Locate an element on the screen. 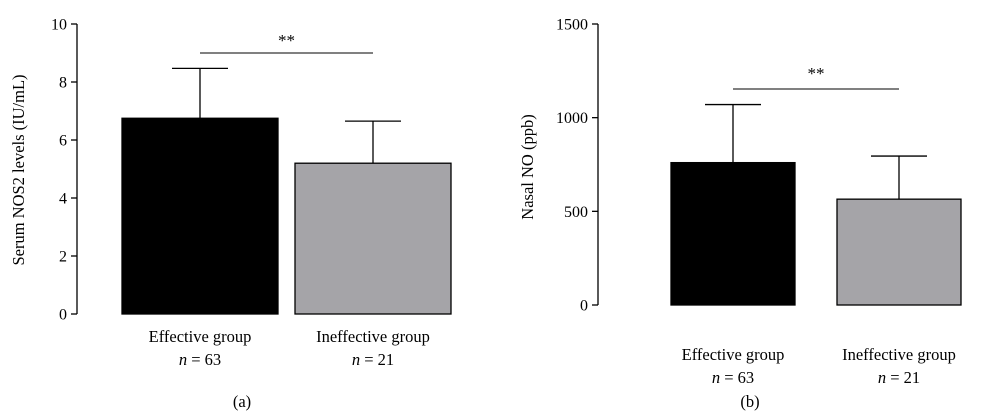  panel-a-bar-effective is located at coordinates (200, 216).